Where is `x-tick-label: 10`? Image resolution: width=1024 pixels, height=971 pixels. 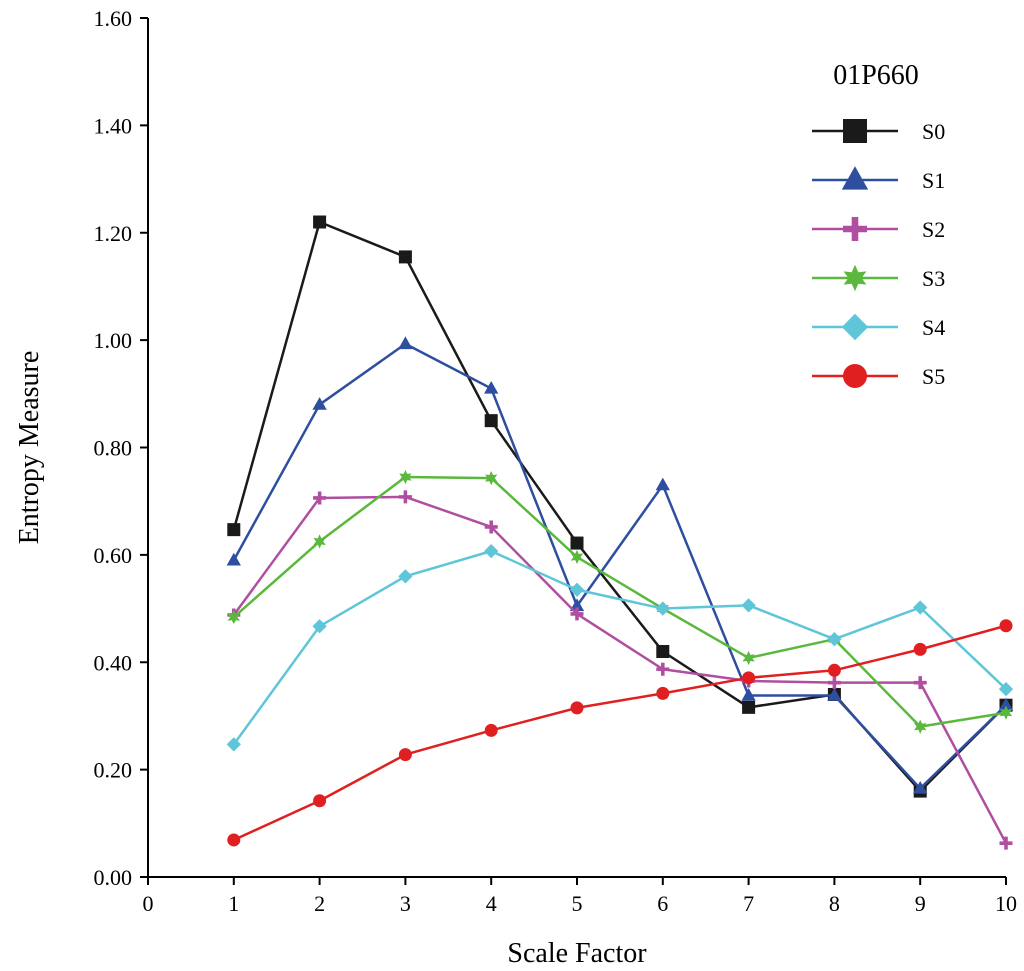 x-tick-label: 10 is located at coordinates (1006, 903).